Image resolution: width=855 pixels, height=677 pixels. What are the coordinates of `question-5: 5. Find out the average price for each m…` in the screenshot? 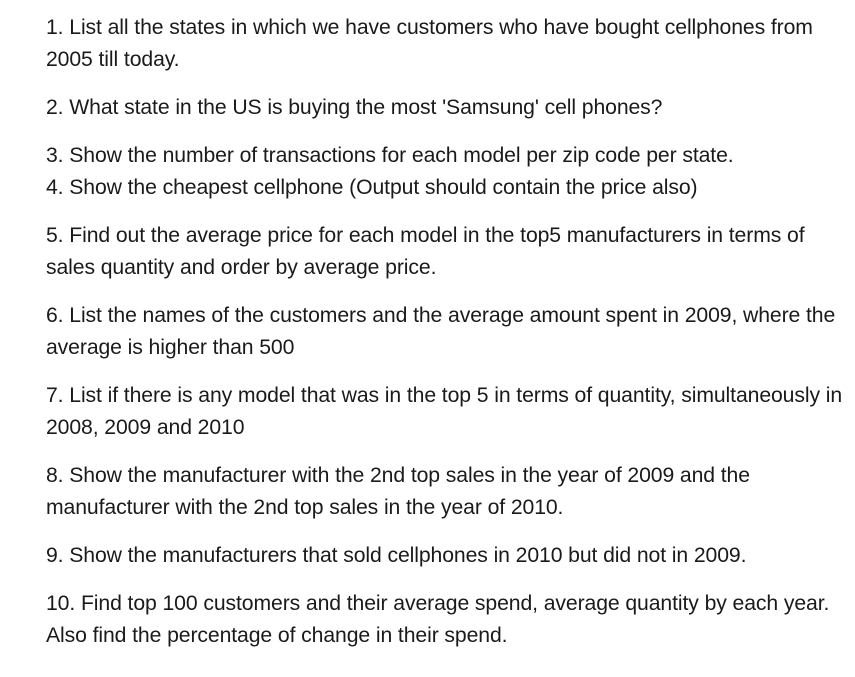 It's located at (425, 251).